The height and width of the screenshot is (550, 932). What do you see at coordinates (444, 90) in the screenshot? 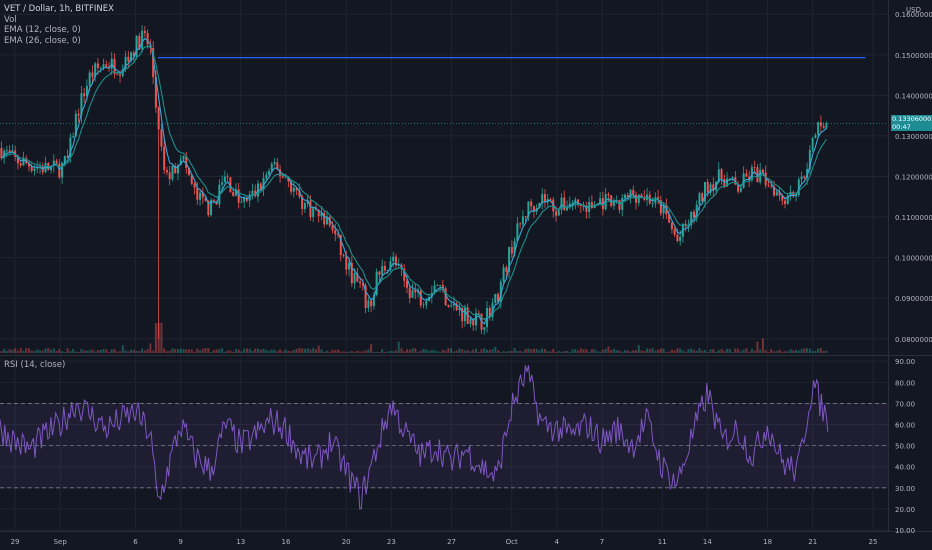
I see `horizontal-line-drawing` at bounding box center [444, 90].